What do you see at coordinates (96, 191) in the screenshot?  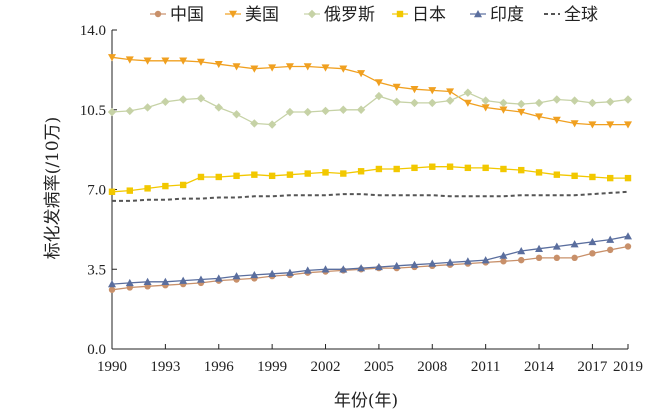 I see `y-tick-label: 7.0` at bounding box center [96, 191].